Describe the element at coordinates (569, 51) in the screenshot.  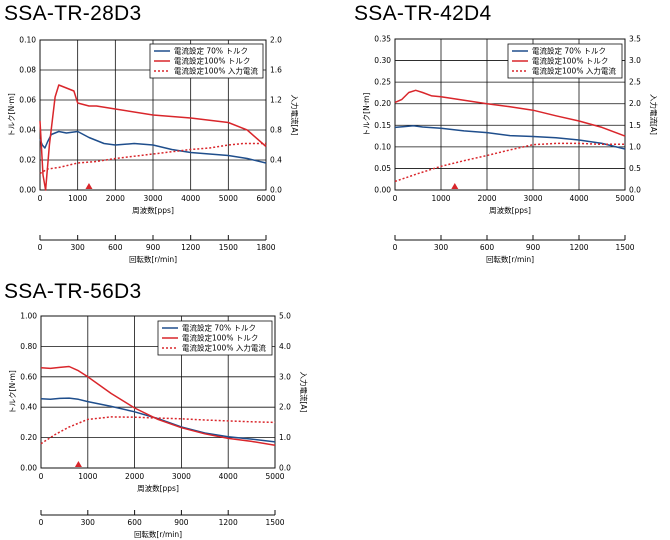
I see `legend-label: 電流設定 70% トルク` at that location.